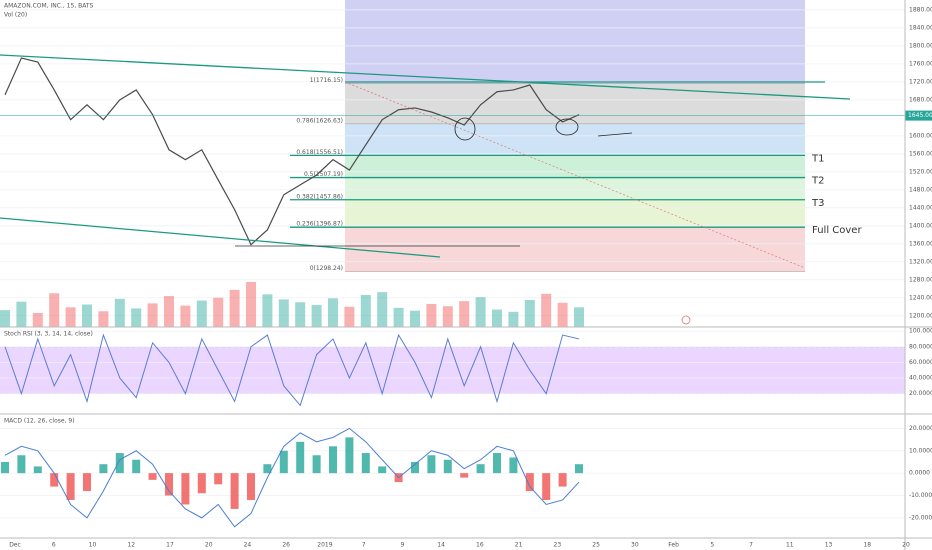 Image resolution: width=932 pixels, height=550 pixels. I want to click on y-tick-label: 1360.00, so click(920, 243).